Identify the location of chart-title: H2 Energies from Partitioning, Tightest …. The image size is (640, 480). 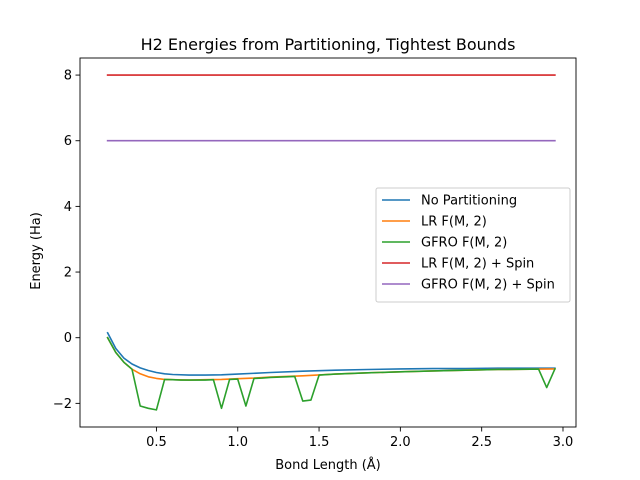
(328, 44).